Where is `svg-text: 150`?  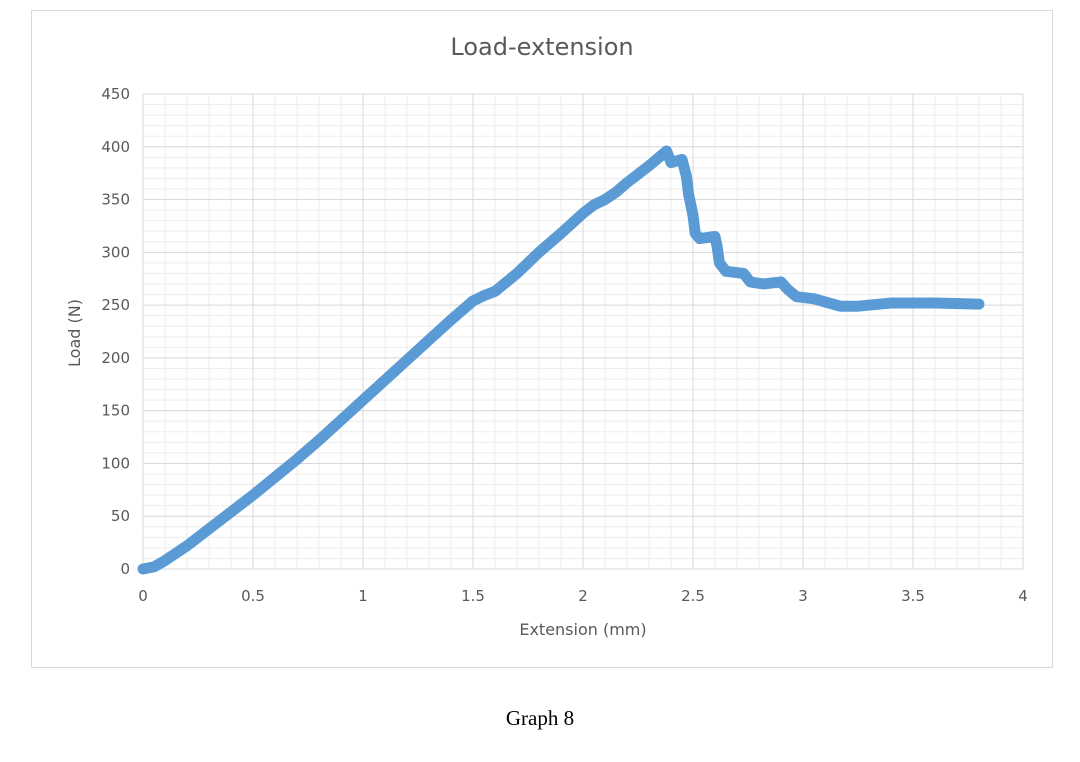 svg-text: 150 is located at coordinates (115, 411).